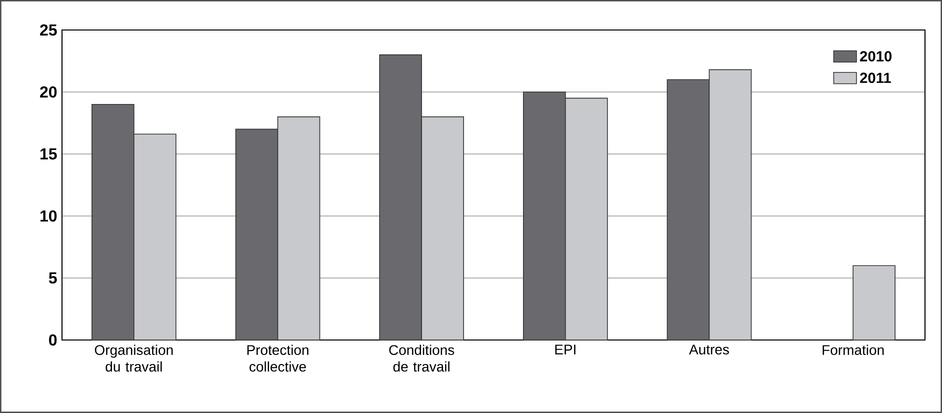 This screenshot has height=413, width=942. Describe the element at coordinates (853, 349) in the screenshot. I see `x-tick-label: Formation` at that location.